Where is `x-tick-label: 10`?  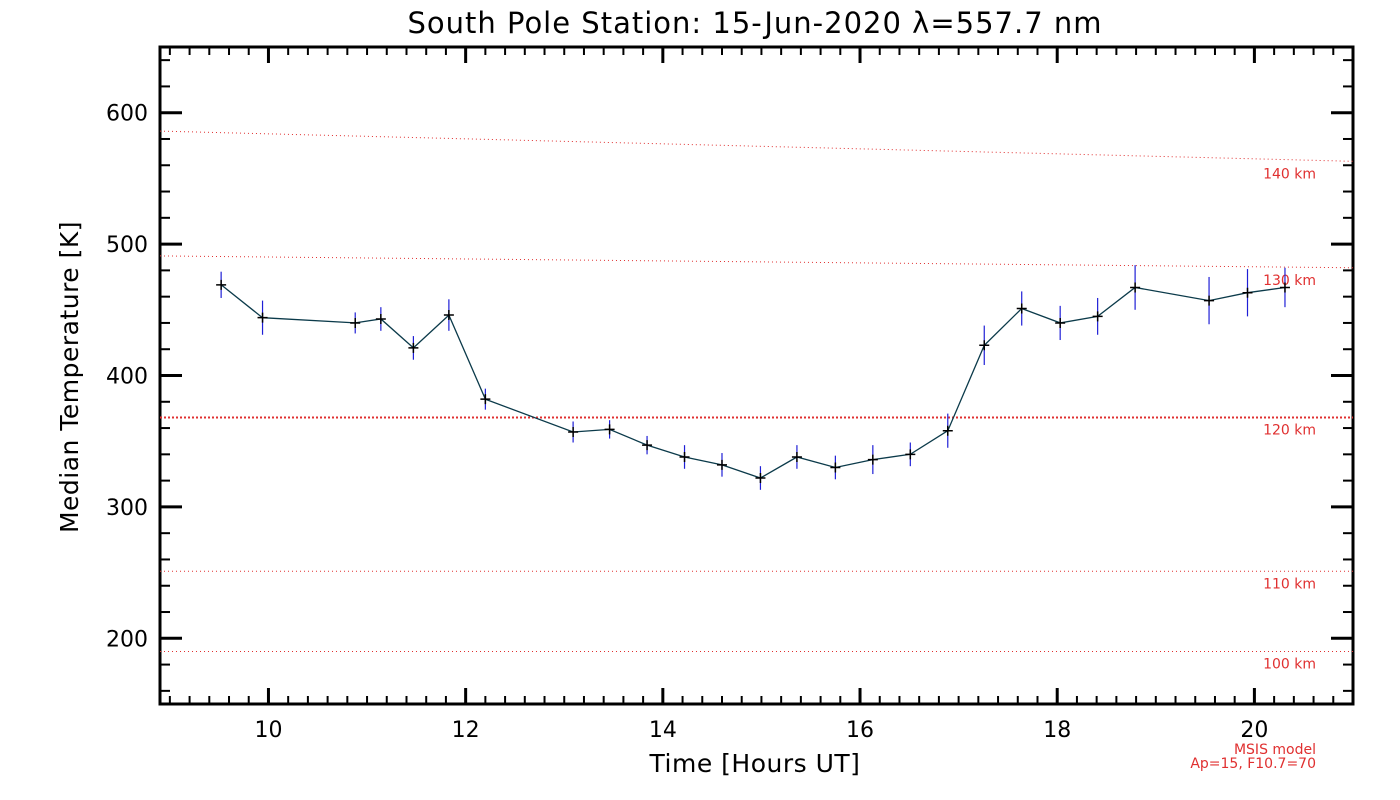 x-tick-label: 10 is located at coordinates (268, 730).